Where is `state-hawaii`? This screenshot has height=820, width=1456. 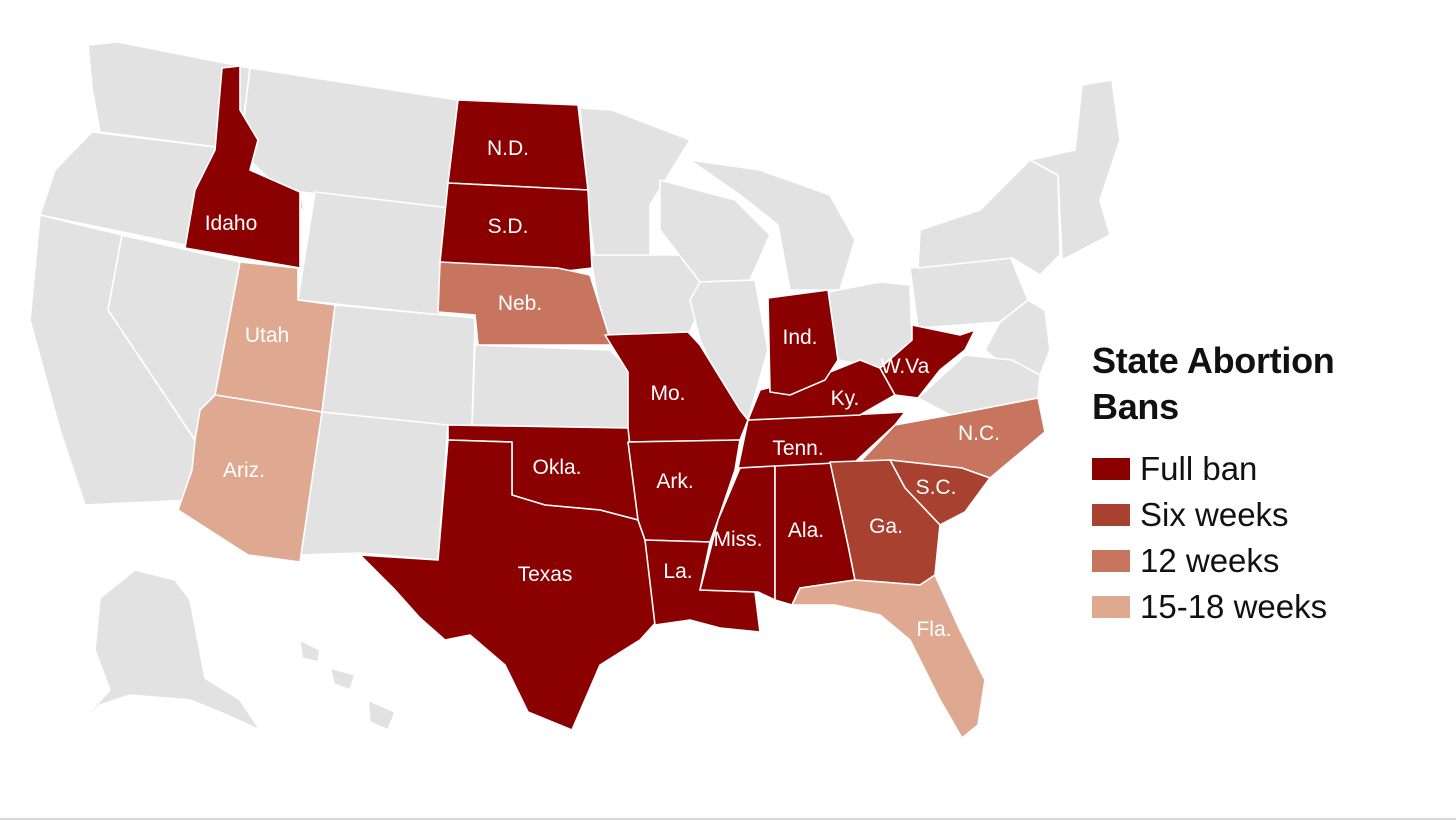
state-hawaii is located at coordinates (347, 685).